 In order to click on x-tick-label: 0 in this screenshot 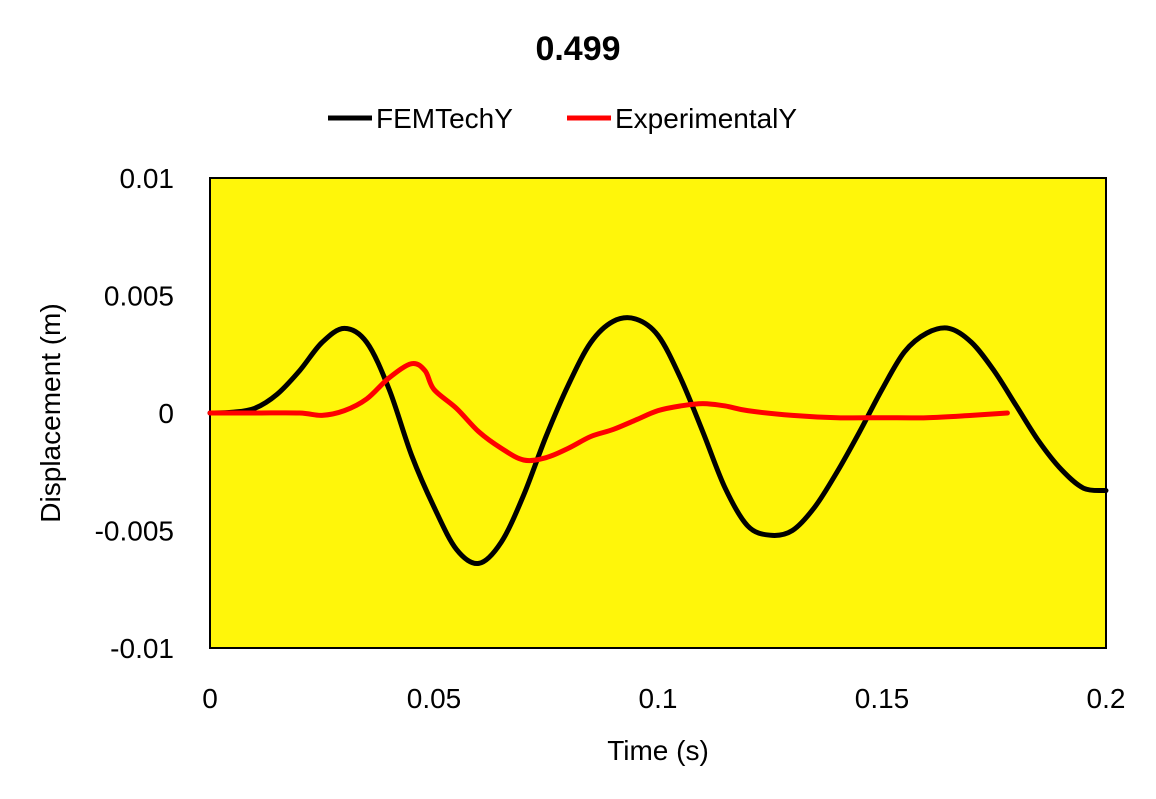, I will do `click(210, 698)`.